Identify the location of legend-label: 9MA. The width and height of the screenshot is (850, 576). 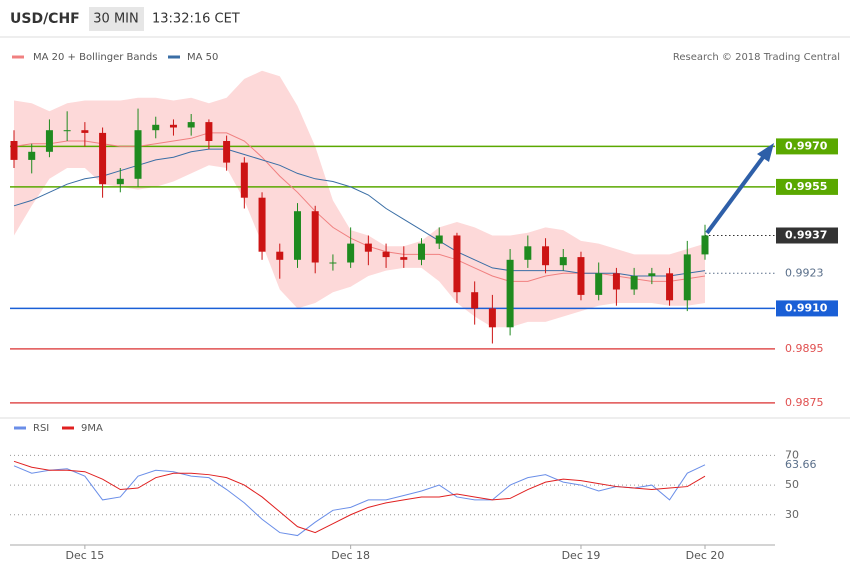
(92, 428).